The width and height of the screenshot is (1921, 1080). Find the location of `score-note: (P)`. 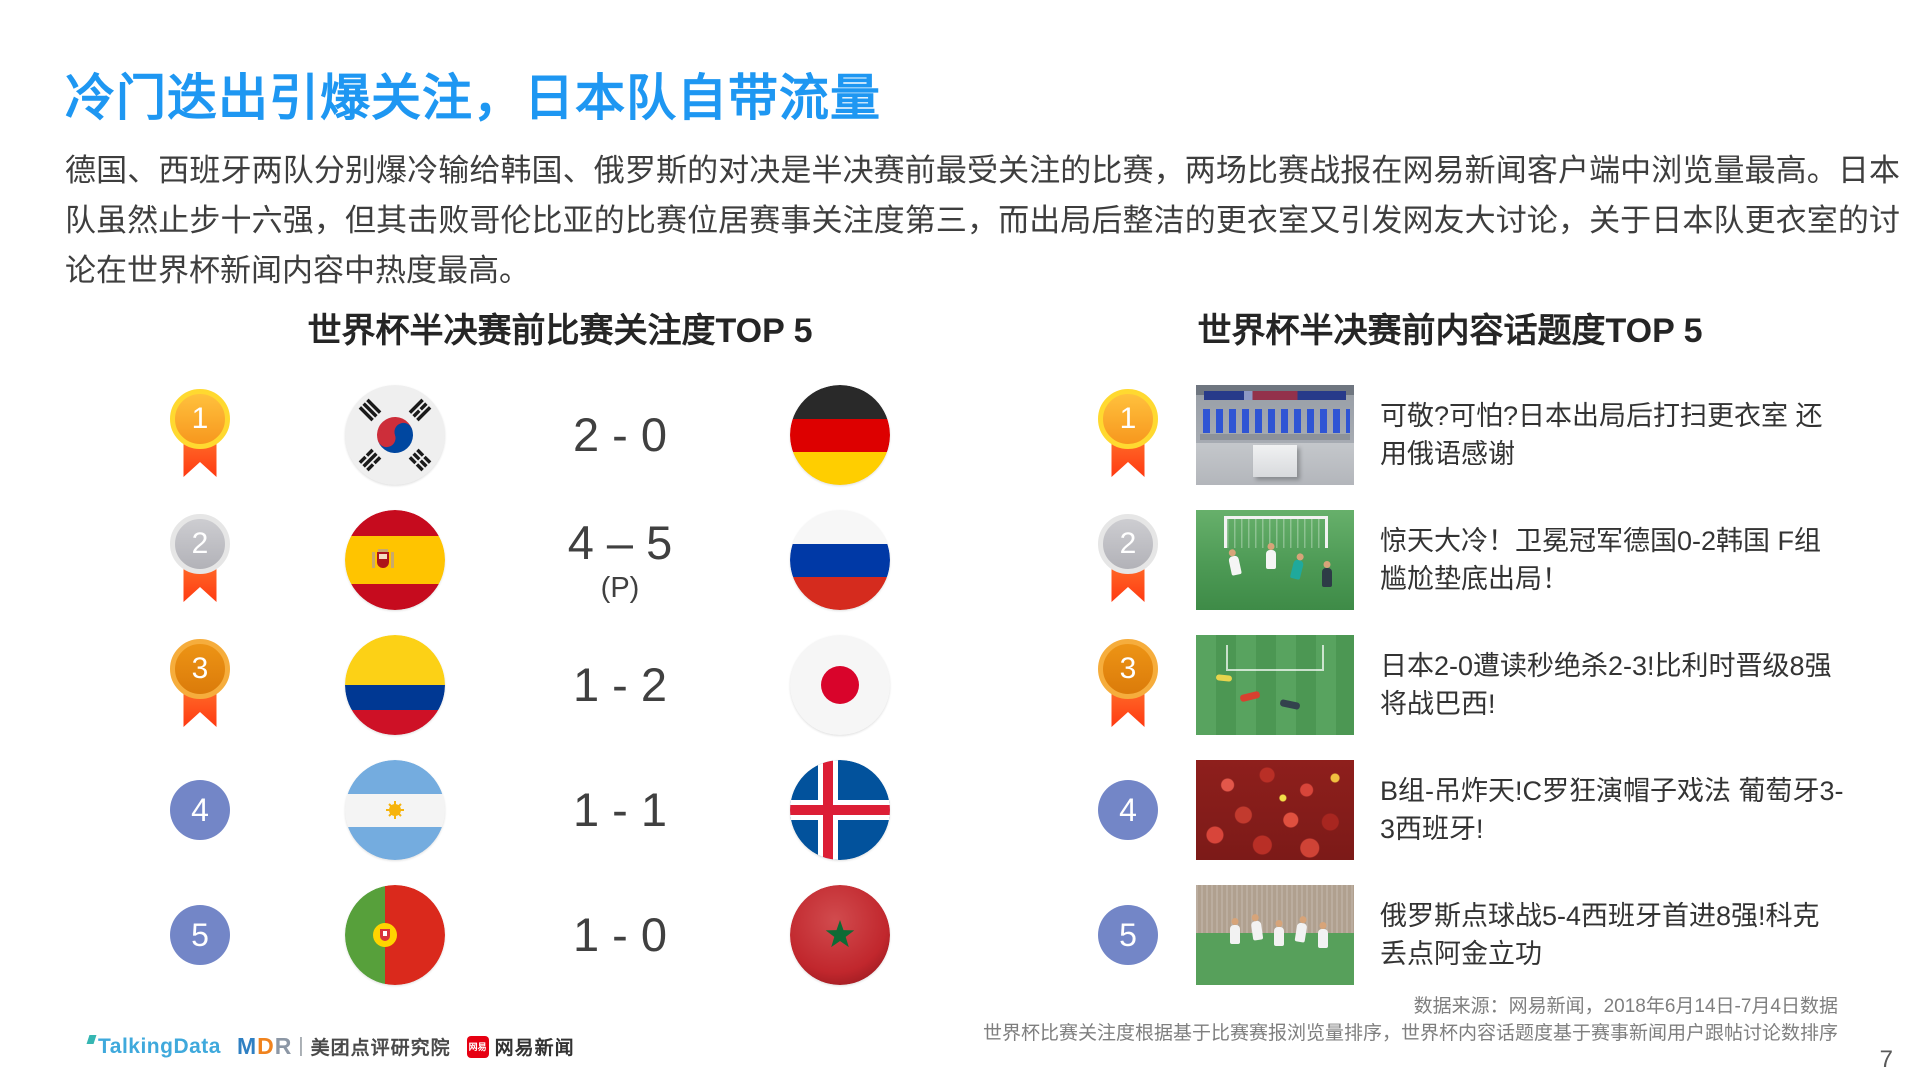

score-note: (P) is located at coordinates (620, 588).